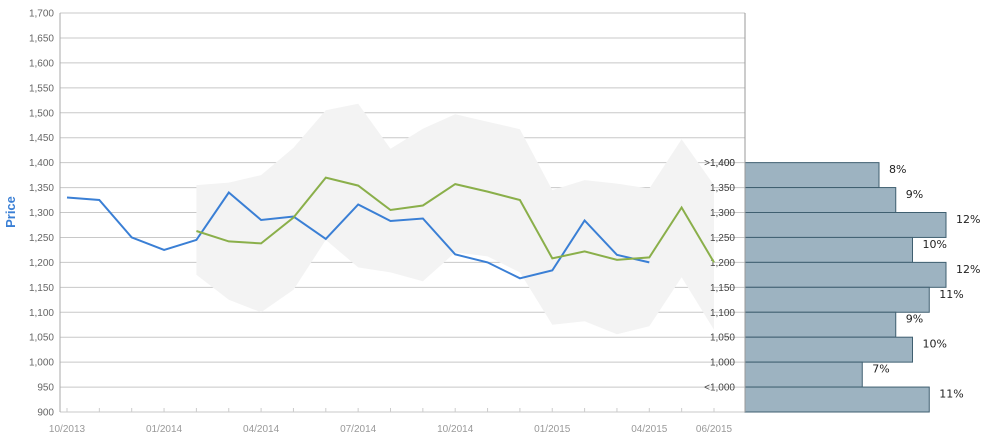 Image resolution: width=982 pixels, height=439 pixels. What do you see at coordinates (41, 188) in the screenshot?
I see `y-tick-label: 1,350` at bounding box center [41, 188].